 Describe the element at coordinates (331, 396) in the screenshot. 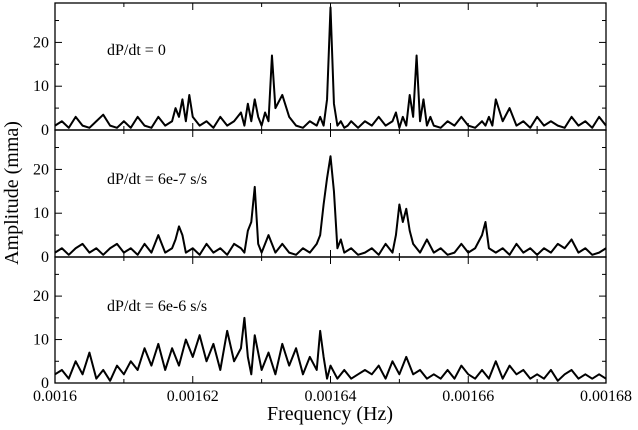

I see `x-tick-label: 0.00164` at that location.